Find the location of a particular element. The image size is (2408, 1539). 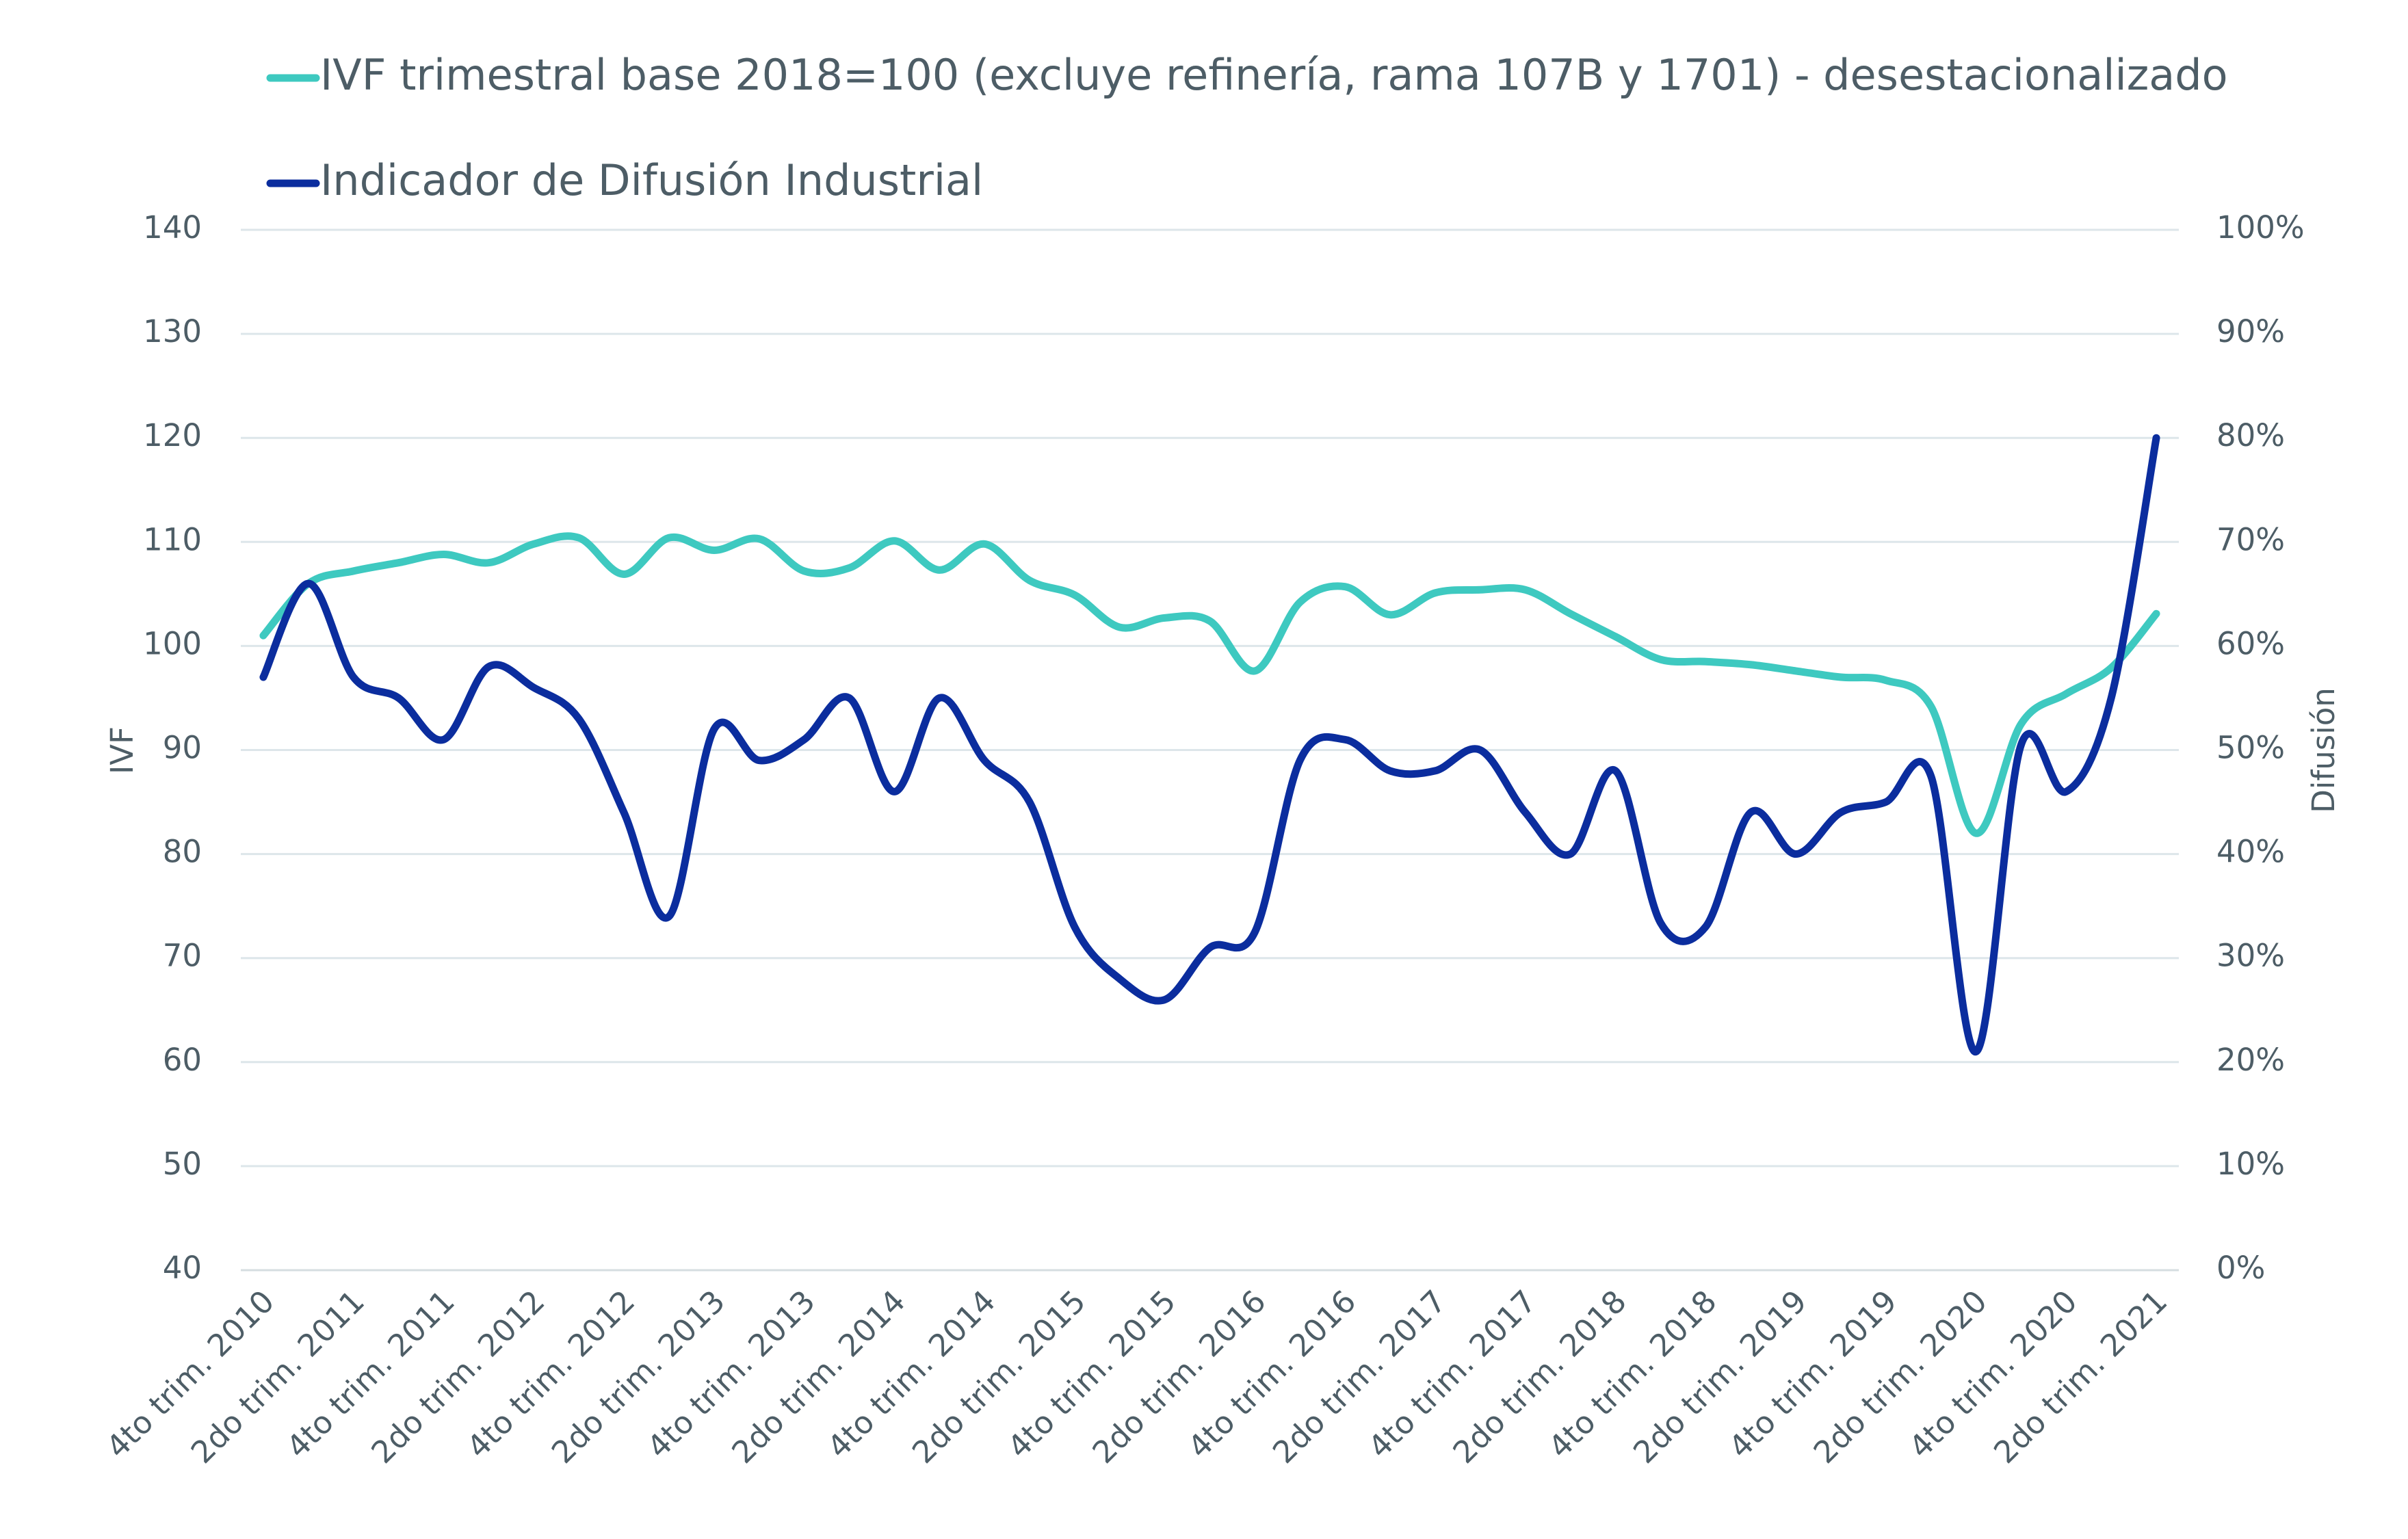

y2-tick-label: 60% is located at coordinates (2250, 643).